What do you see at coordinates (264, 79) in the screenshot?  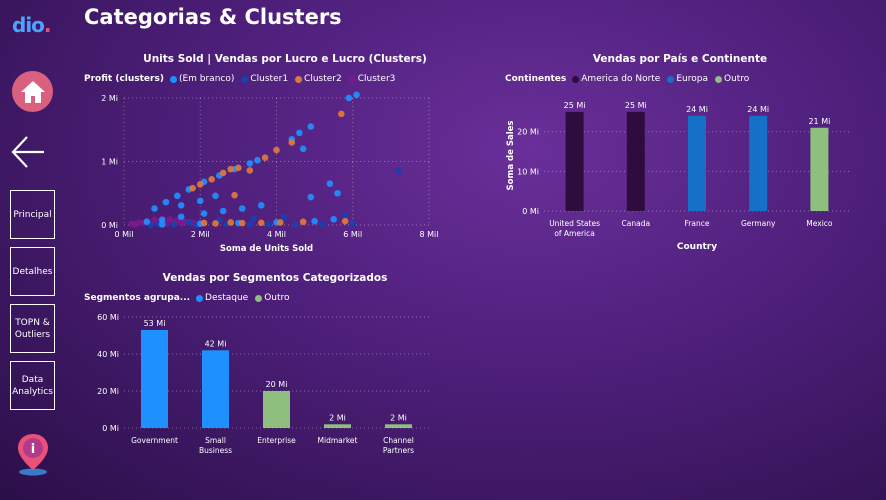 I see `legend-item-cluster1: Cluster1` at bounding box center [264, 79].